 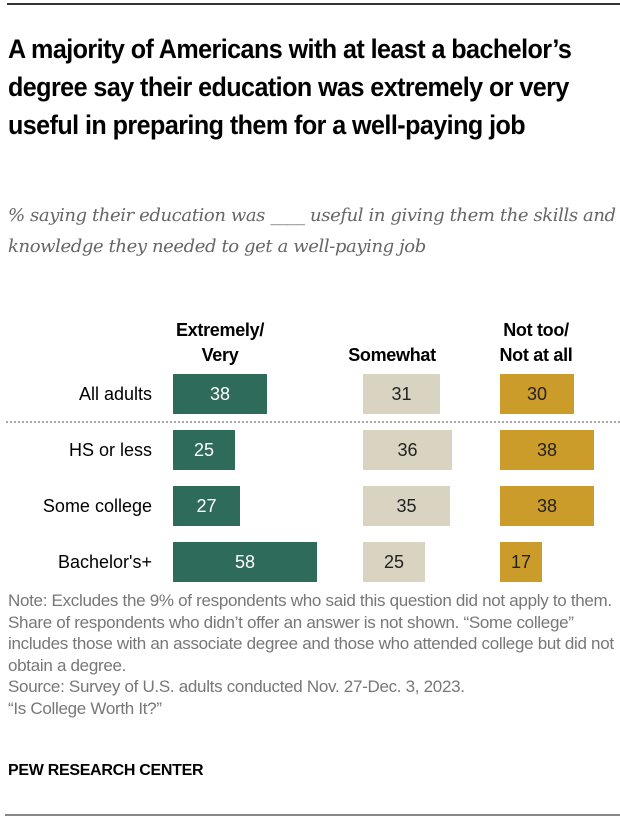 I want to click on category-label: All adults, so click(x=115, y=394).